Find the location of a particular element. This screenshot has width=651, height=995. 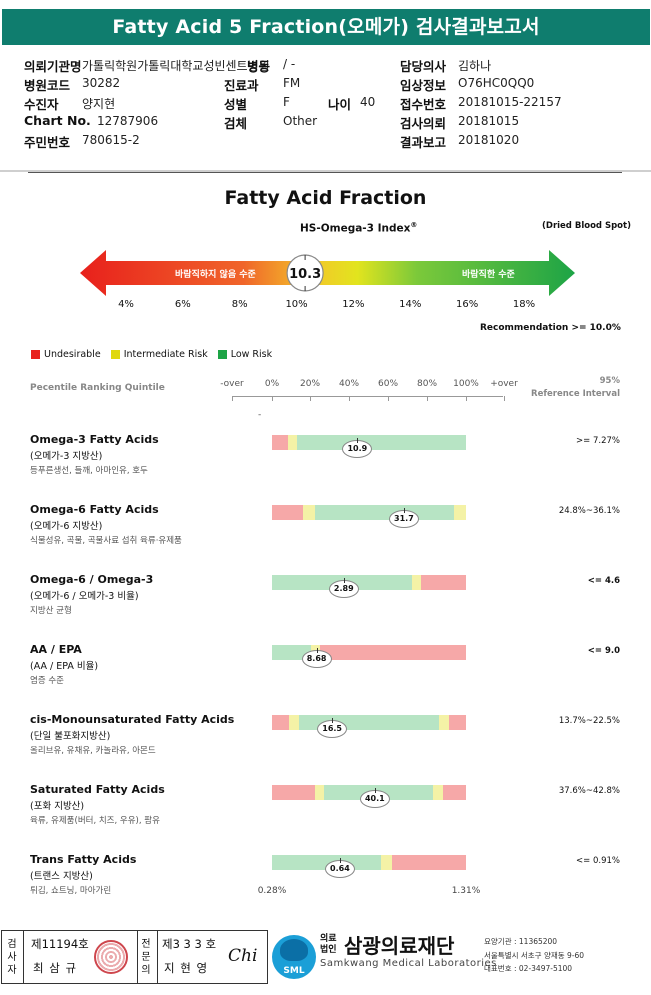

test-name: Omega-6 Fatty Acids is located at coordinates (94, 509).